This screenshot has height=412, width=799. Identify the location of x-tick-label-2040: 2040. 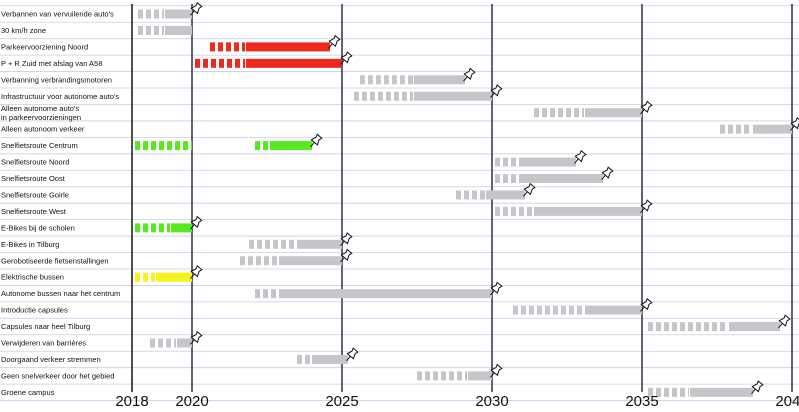
(787, 401).